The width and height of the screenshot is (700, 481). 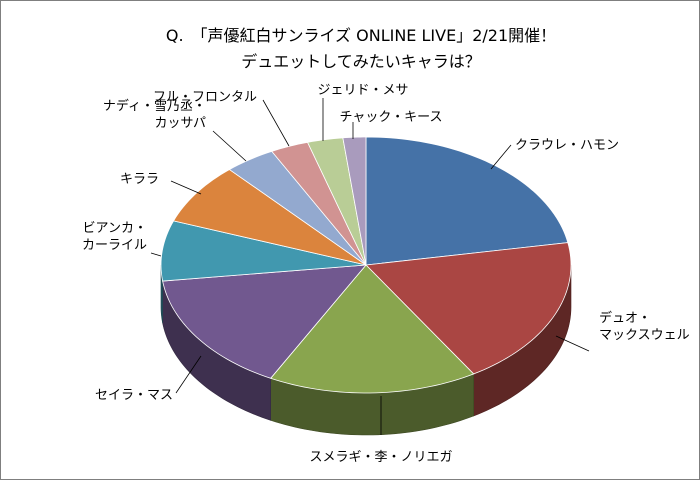 What do you see at coordinates (180, 123) in the screenshot?
I see `slice-label-7: カッサパ` at bounding box center [180, 123].